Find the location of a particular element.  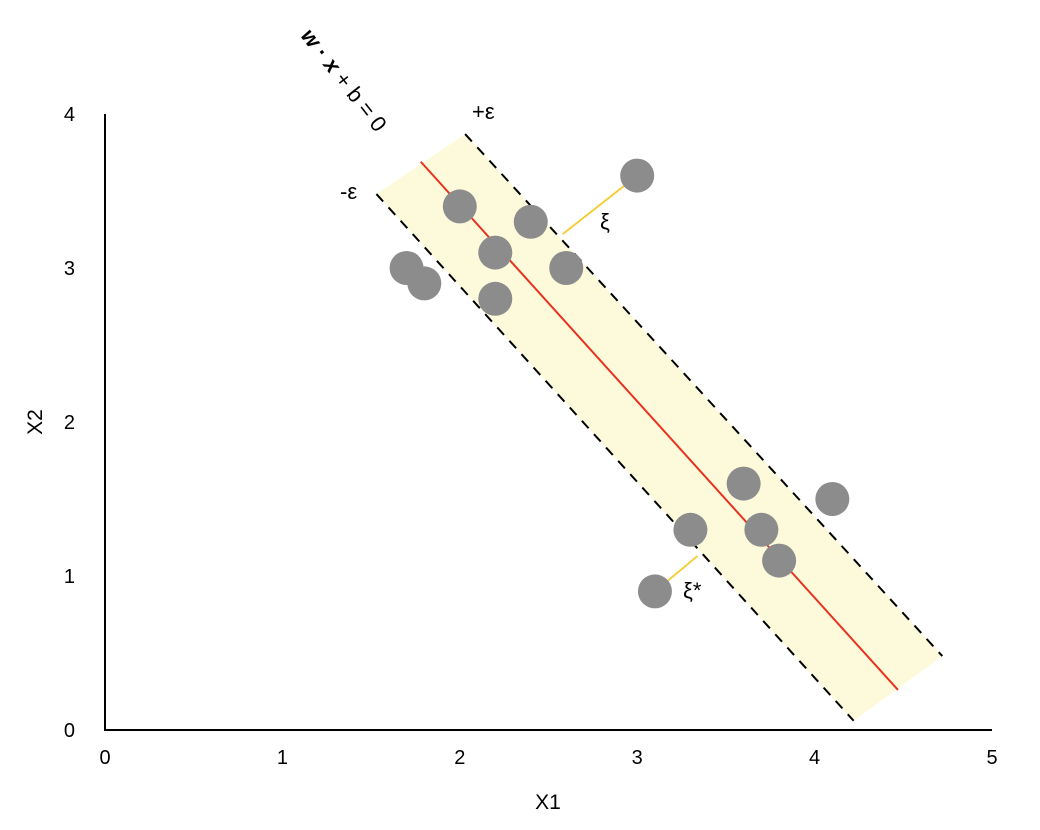

x-tick-label: 4 is located at coordinates (814, 758).